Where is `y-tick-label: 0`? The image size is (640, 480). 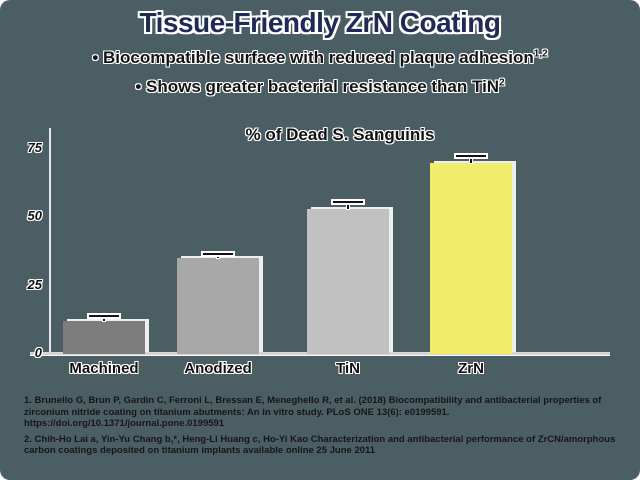
y-tick-label: 0 is located at coordinates (38, 352).